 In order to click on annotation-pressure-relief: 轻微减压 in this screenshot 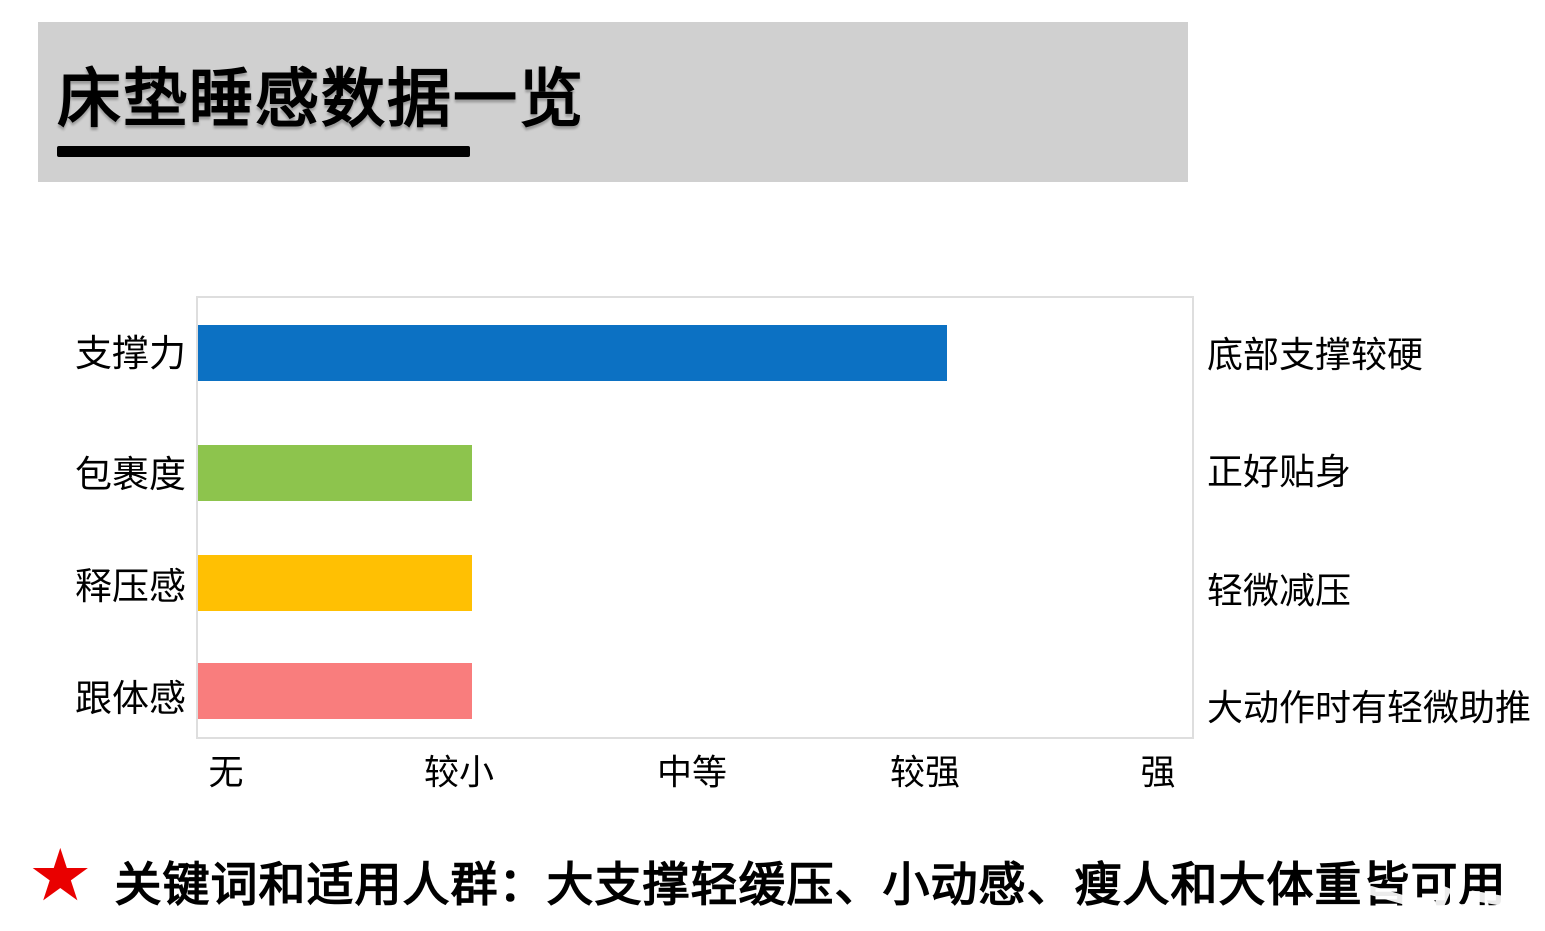, I will do `click(1279, 590)`.